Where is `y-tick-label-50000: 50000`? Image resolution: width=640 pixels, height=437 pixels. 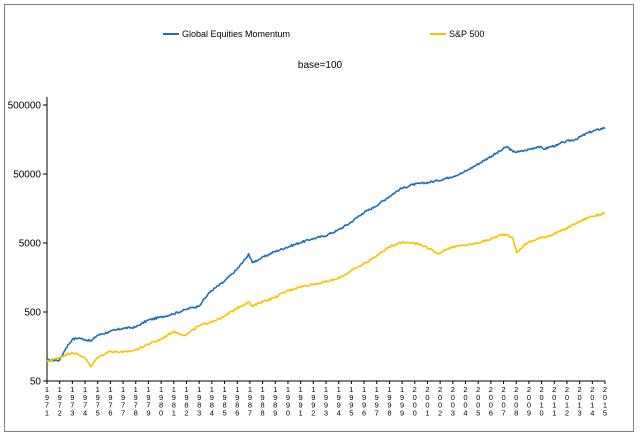 y-tick-label-50000: 50000 is located at coordinates (27, 175).